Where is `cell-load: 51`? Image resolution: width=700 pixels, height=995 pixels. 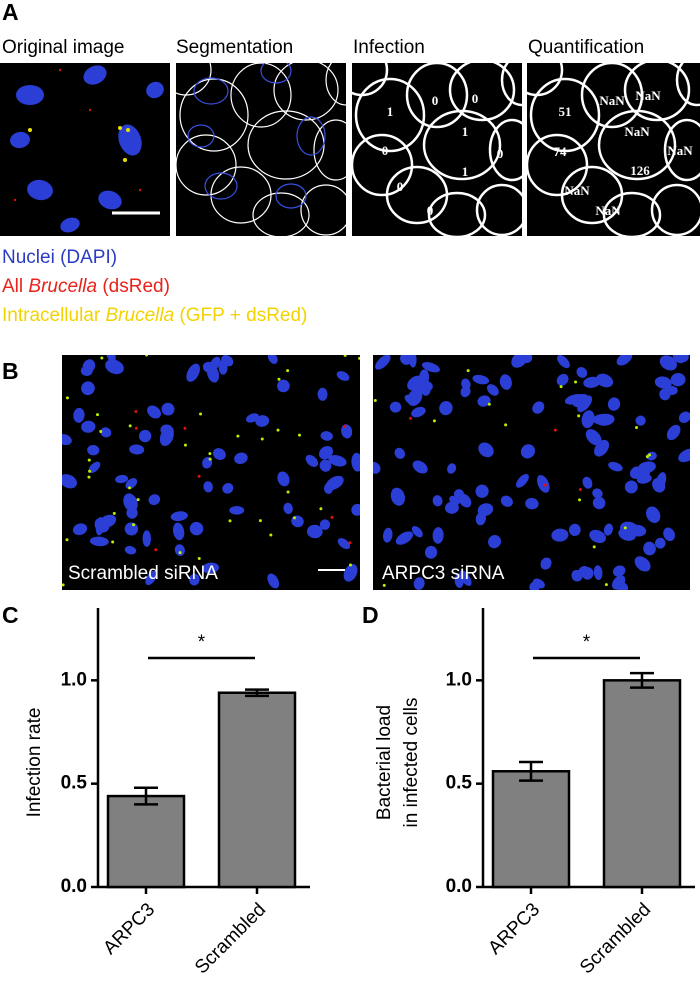 cell-load: 51 is located at coordinates (565, 111).